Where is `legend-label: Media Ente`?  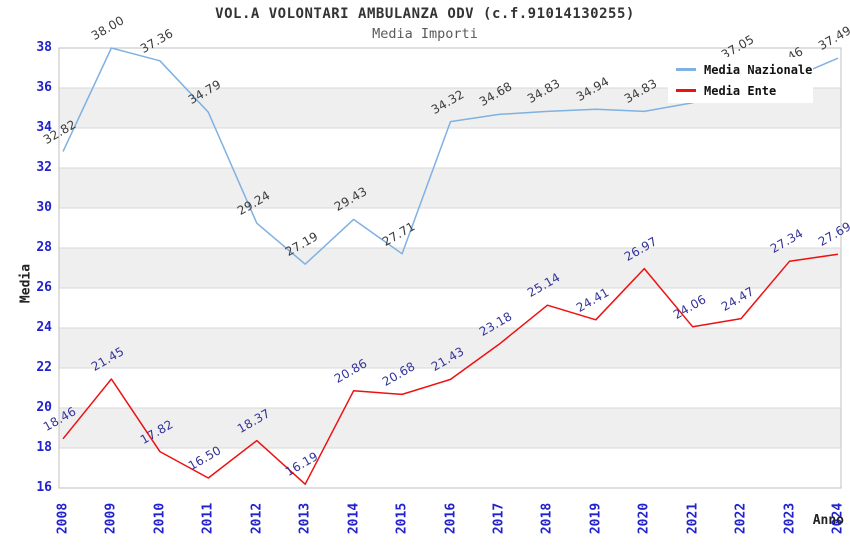
legend-label: Media Ente is located at coordinates (740, 90).